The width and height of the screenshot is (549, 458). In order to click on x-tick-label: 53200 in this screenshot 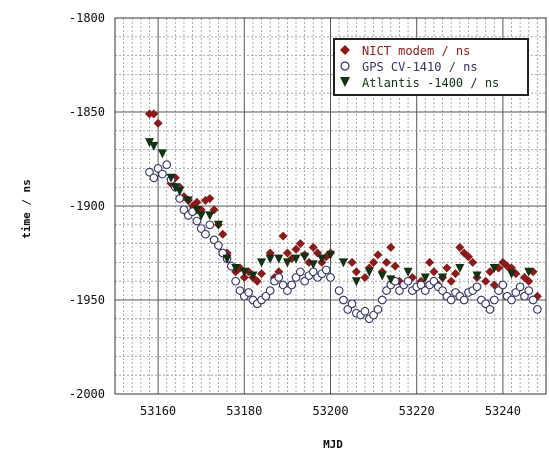, I will do `click(330, 411)`.